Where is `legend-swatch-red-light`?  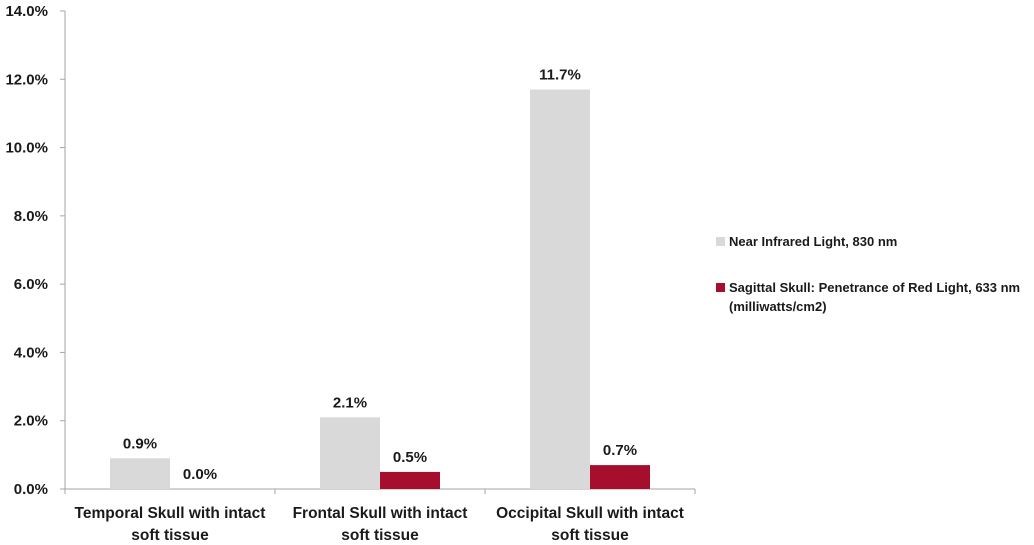 legend-swatch-red-light is located at coordinates (720, 287).